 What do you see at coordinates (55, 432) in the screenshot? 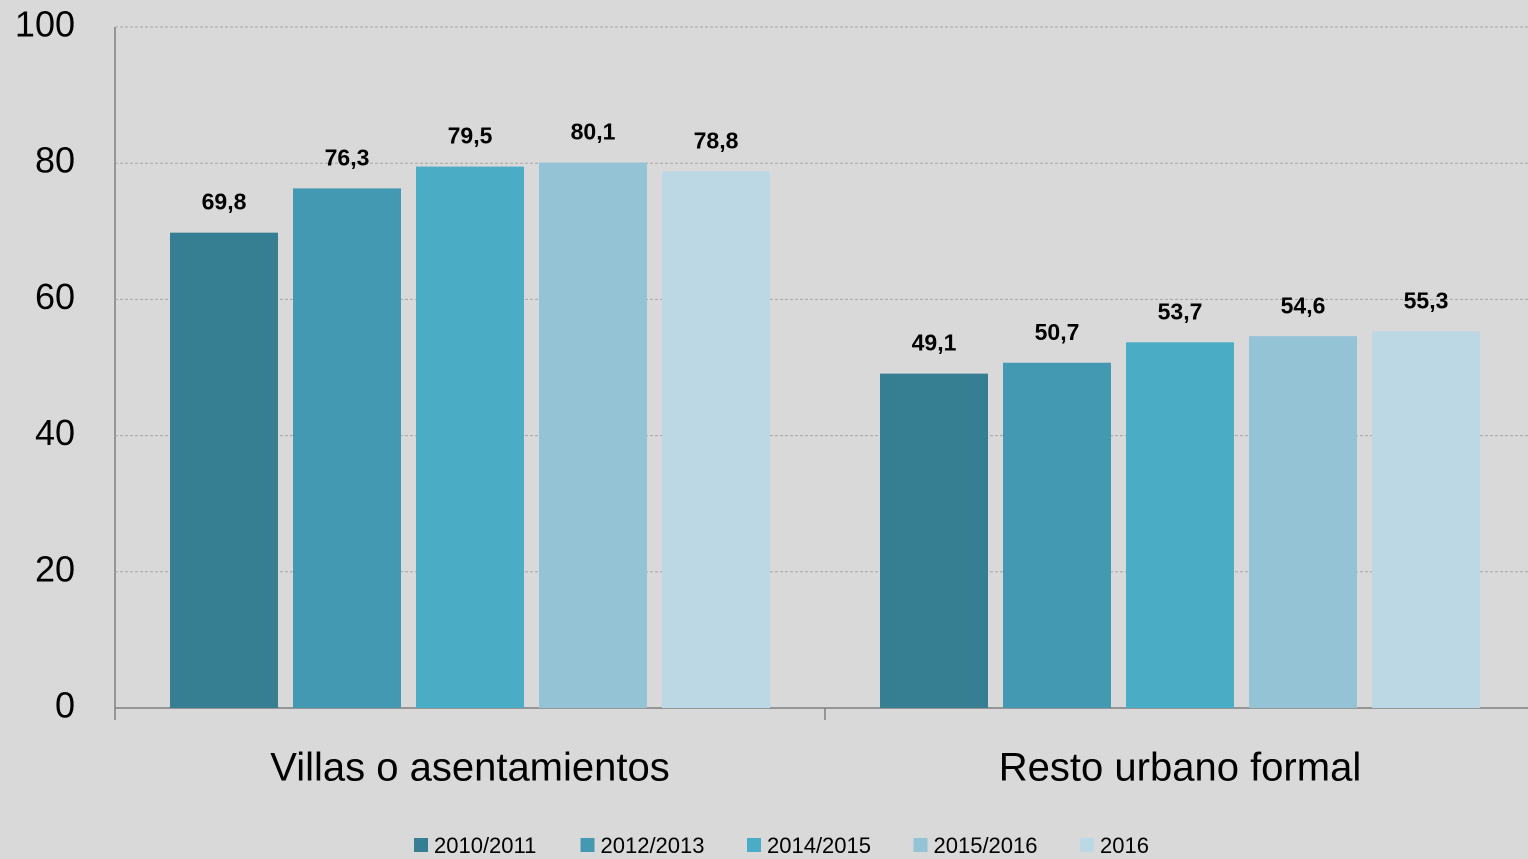
I see `y-tick-label: 40` at bounding box center [55, 432].